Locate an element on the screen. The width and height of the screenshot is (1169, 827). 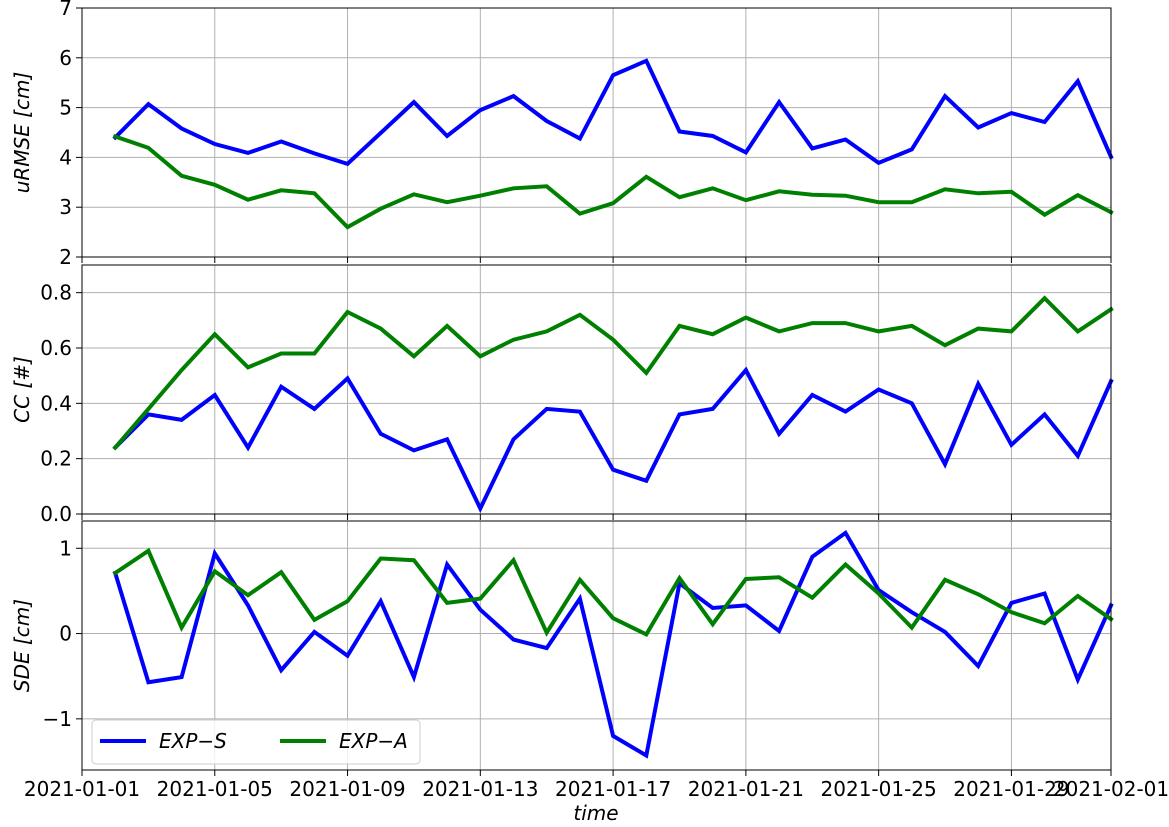
legend-box is located at coordinates (256, 742).